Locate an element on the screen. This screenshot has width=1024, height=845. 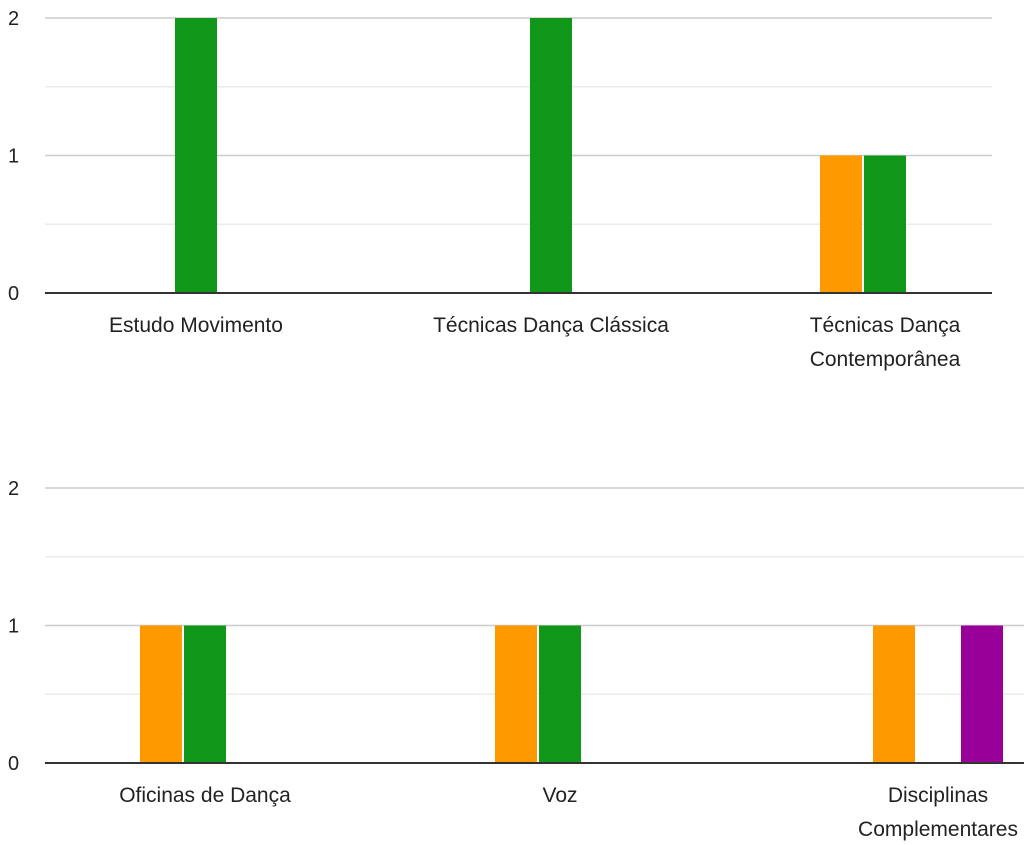
category-label: Voz is located at coordinates (559, 795).